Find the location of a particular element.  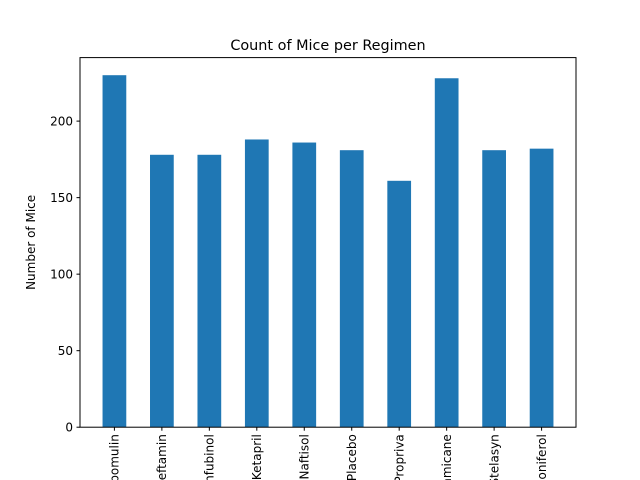

bar-infubinol is located at coordinates (209, 291).